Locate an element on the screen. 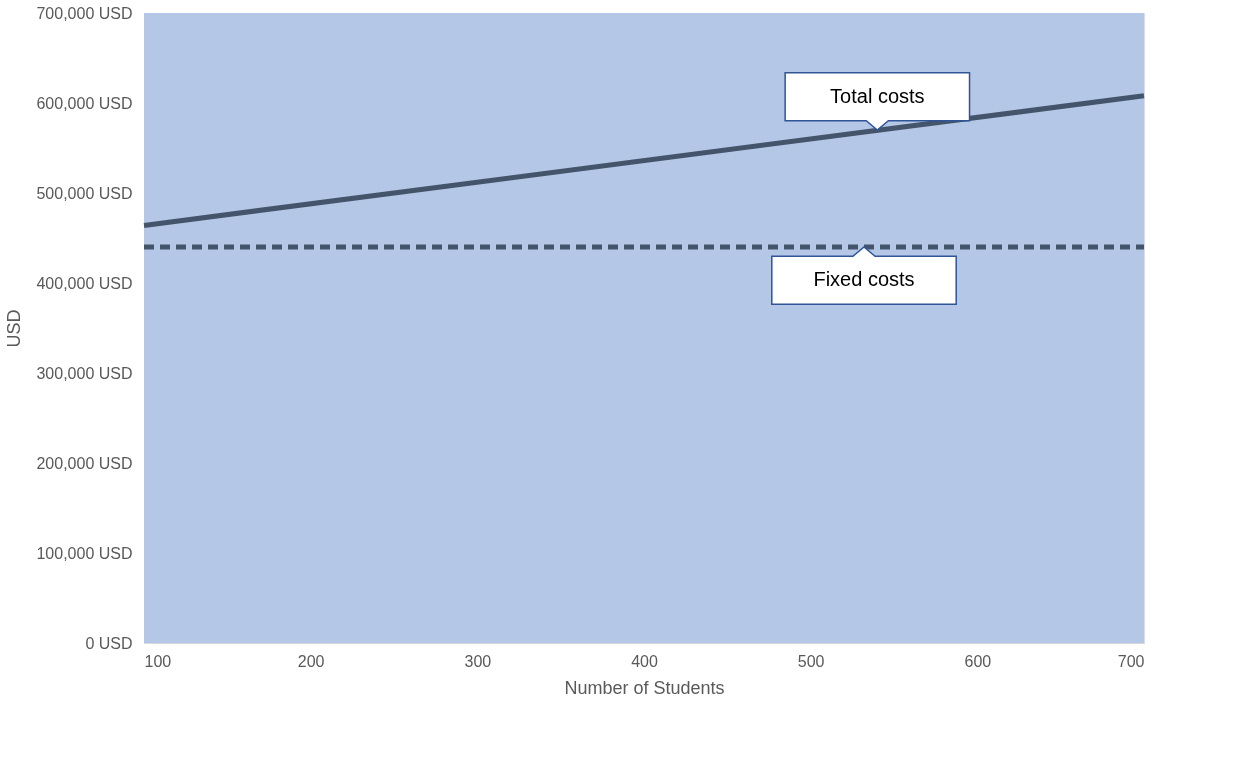 The height and width of the screenshot is (765, 1253). y-tick-label: 700,000 USD is located at coordinates (84, 13).